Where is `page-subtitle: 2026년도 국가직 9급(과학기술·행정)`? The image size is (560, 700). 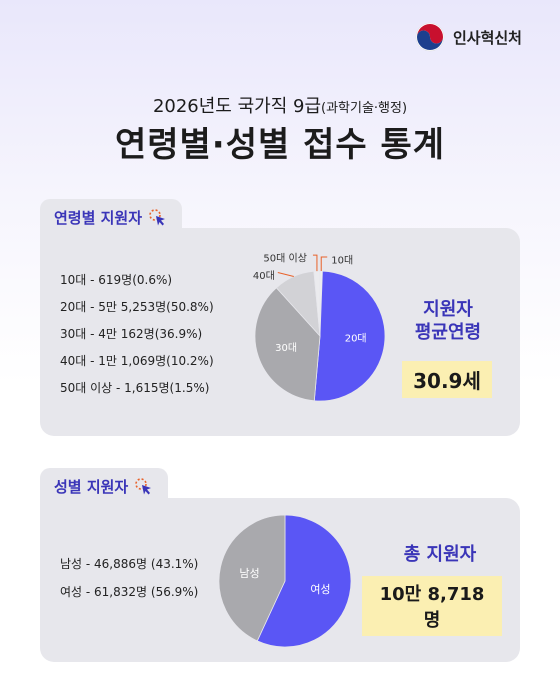
page-subtitle: 2026년도 국가직 9급(과학기술·행정) is located at coordinates (280, 105).